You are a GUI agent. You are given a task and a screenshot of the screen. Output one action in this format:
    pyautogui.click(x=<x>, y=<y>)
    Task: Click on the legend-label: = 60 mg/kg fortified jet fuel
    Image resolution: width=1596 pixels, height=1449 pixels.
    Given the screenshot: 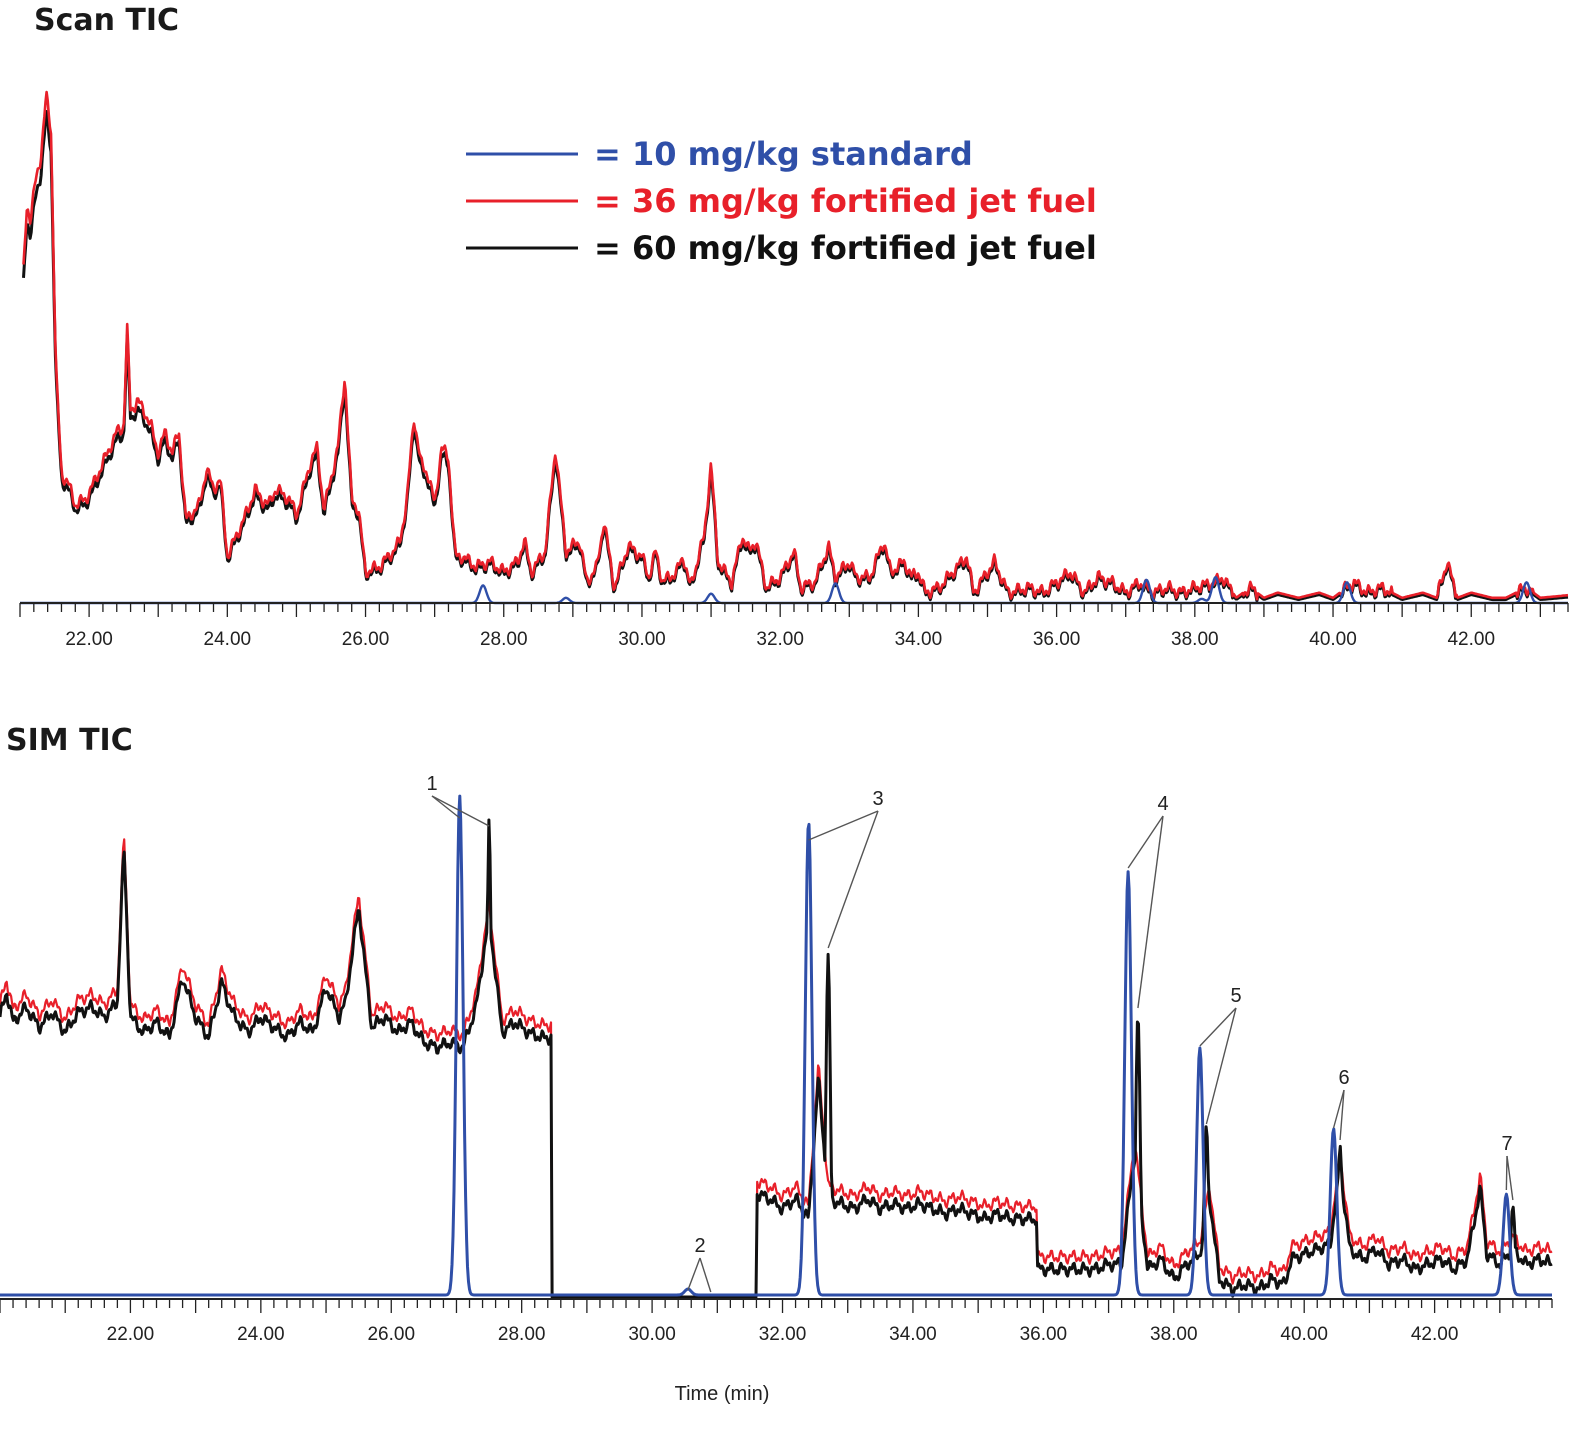 What is the action you would take?
    pyautogui.click(x=845, y=248)
    